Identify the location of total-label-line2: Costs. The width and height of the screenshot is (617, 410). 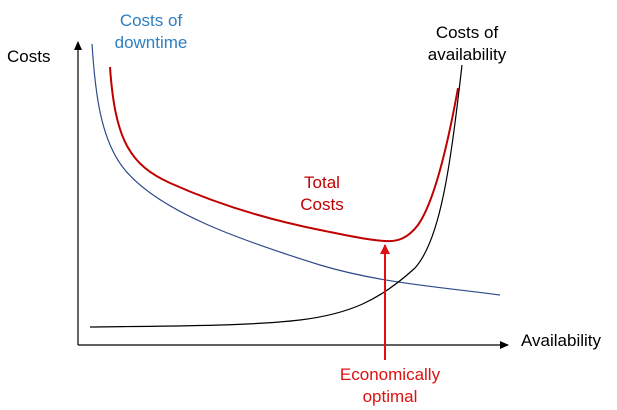
(322, 204).